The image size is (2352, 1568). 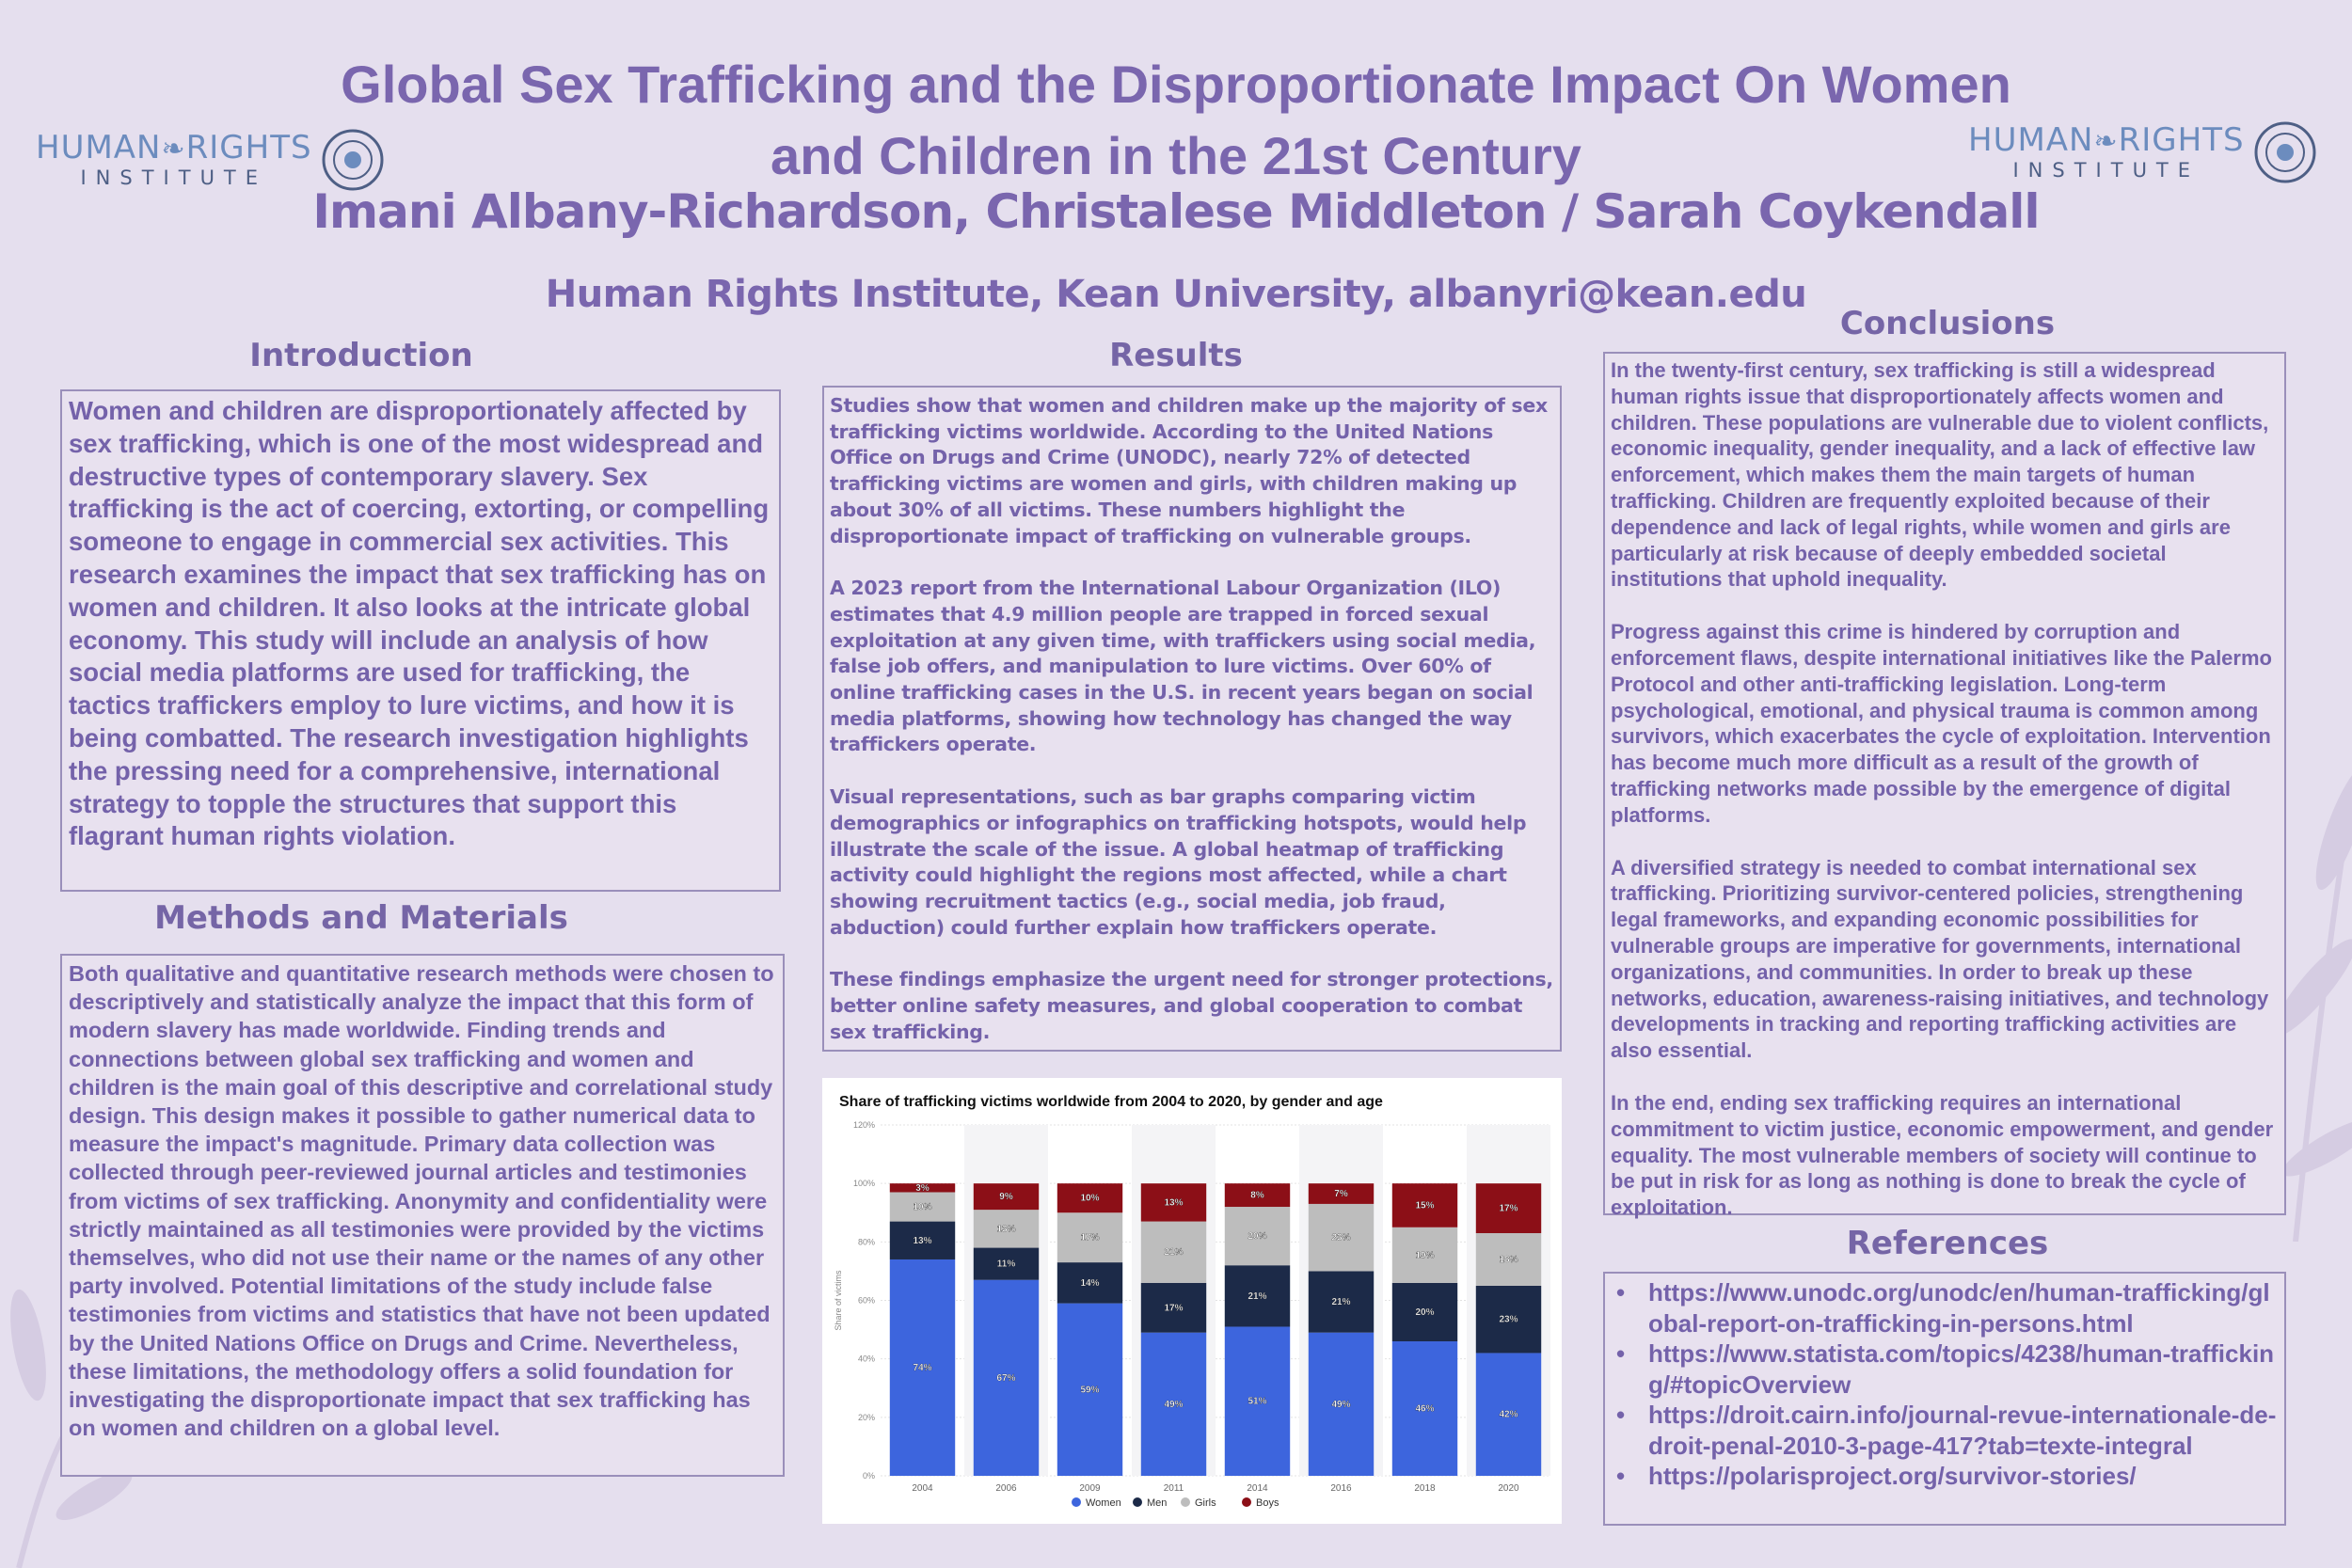 I want to click on data-label: 20%, so click(x=1257, y=1236).